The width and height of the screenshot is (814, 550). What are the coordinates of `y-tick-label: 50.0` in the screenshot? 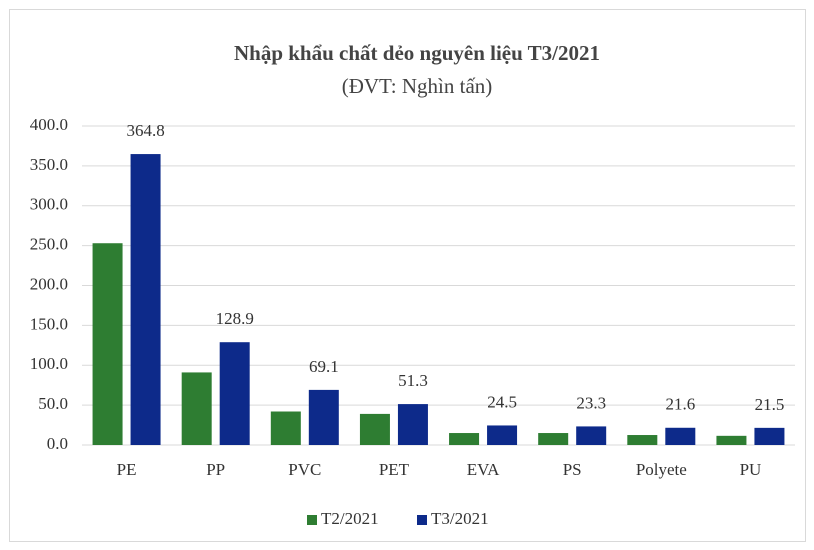 It's located at (53, 403).